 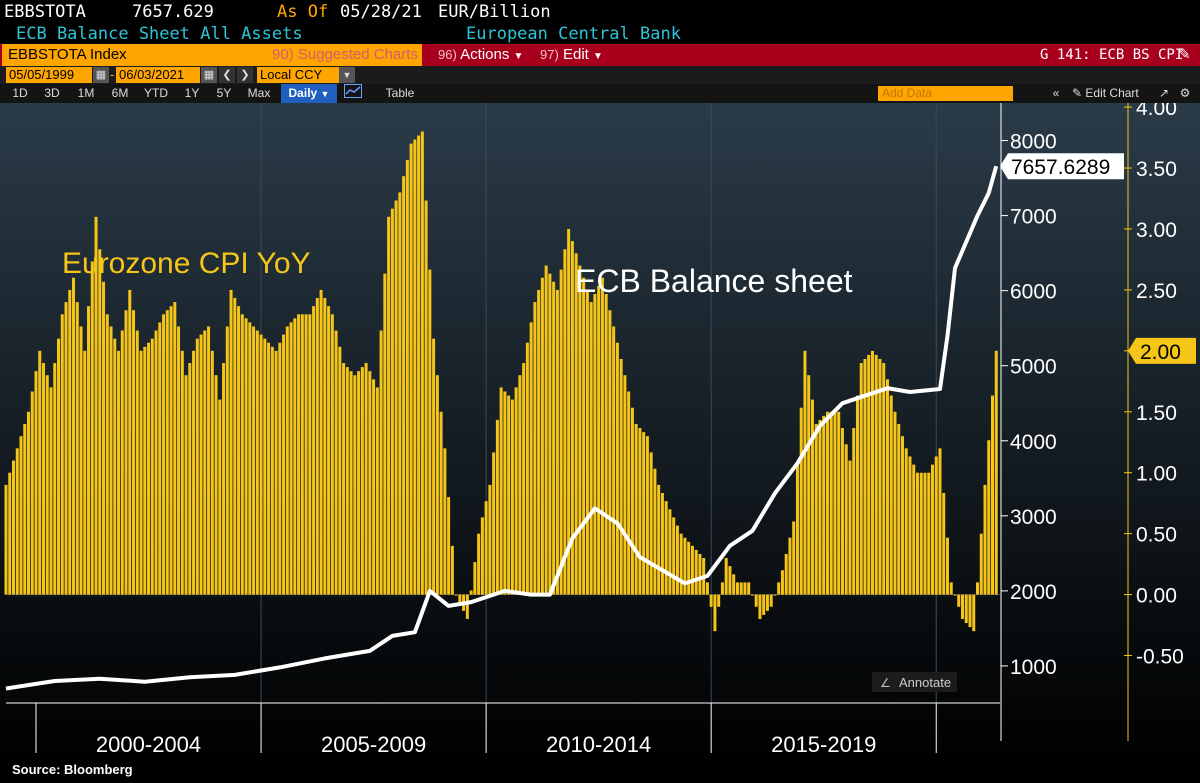 I want to click on range-button-3d: 3D, so click(x=52, y=93).